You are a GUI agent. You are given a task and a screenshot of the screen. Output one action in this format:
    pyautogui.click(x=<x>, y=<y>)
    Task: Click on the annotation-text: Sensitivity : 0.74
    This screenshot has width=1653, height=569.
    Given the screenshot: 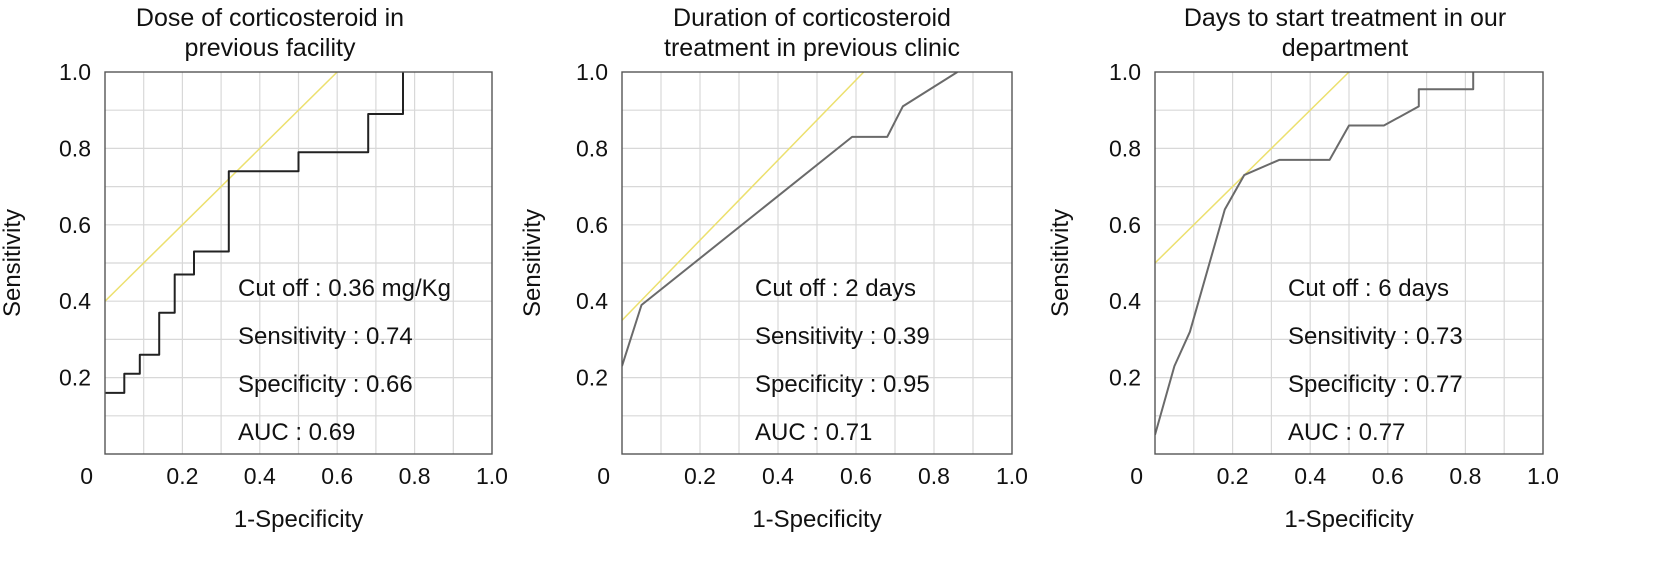 What is the action you would take?
    pyautogui.click(x=325, y=336)
    